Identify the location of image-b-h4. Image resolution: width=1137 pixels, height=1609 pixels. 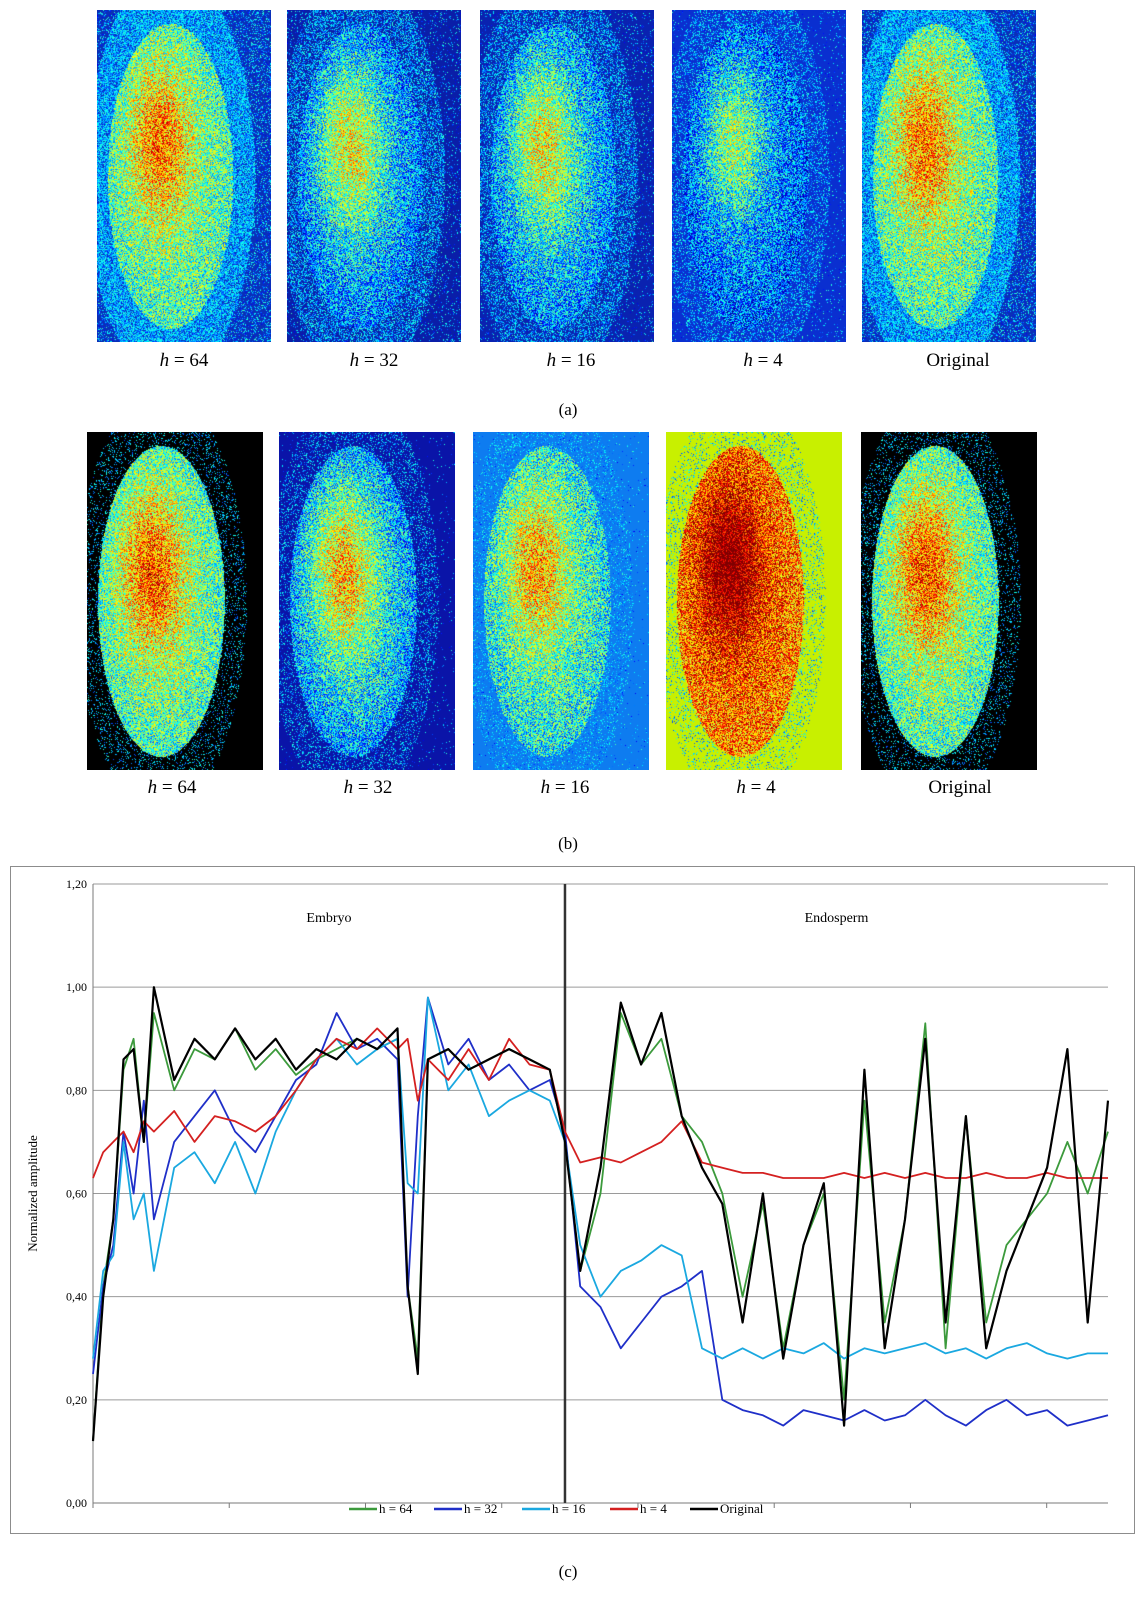
(754, 601).